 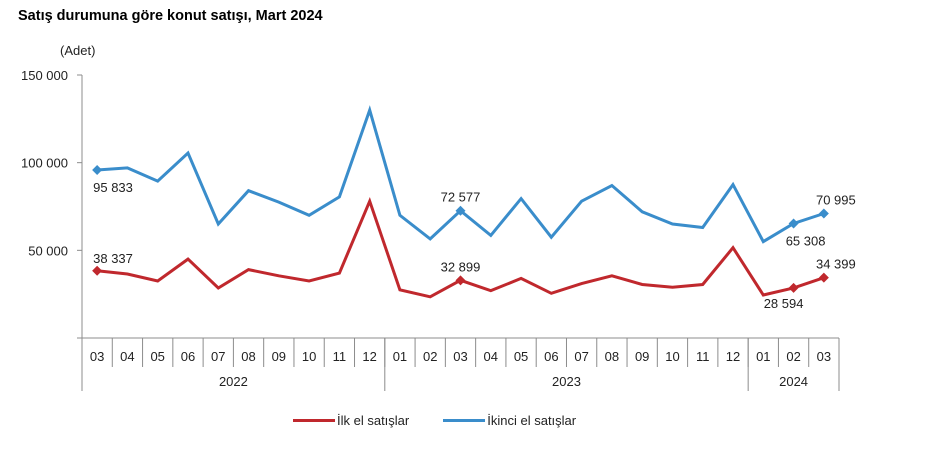 What do you see at coordinates (836, 200) in the screenshot?
I see `data-label: 70 995` at bounding box center [836, 200].